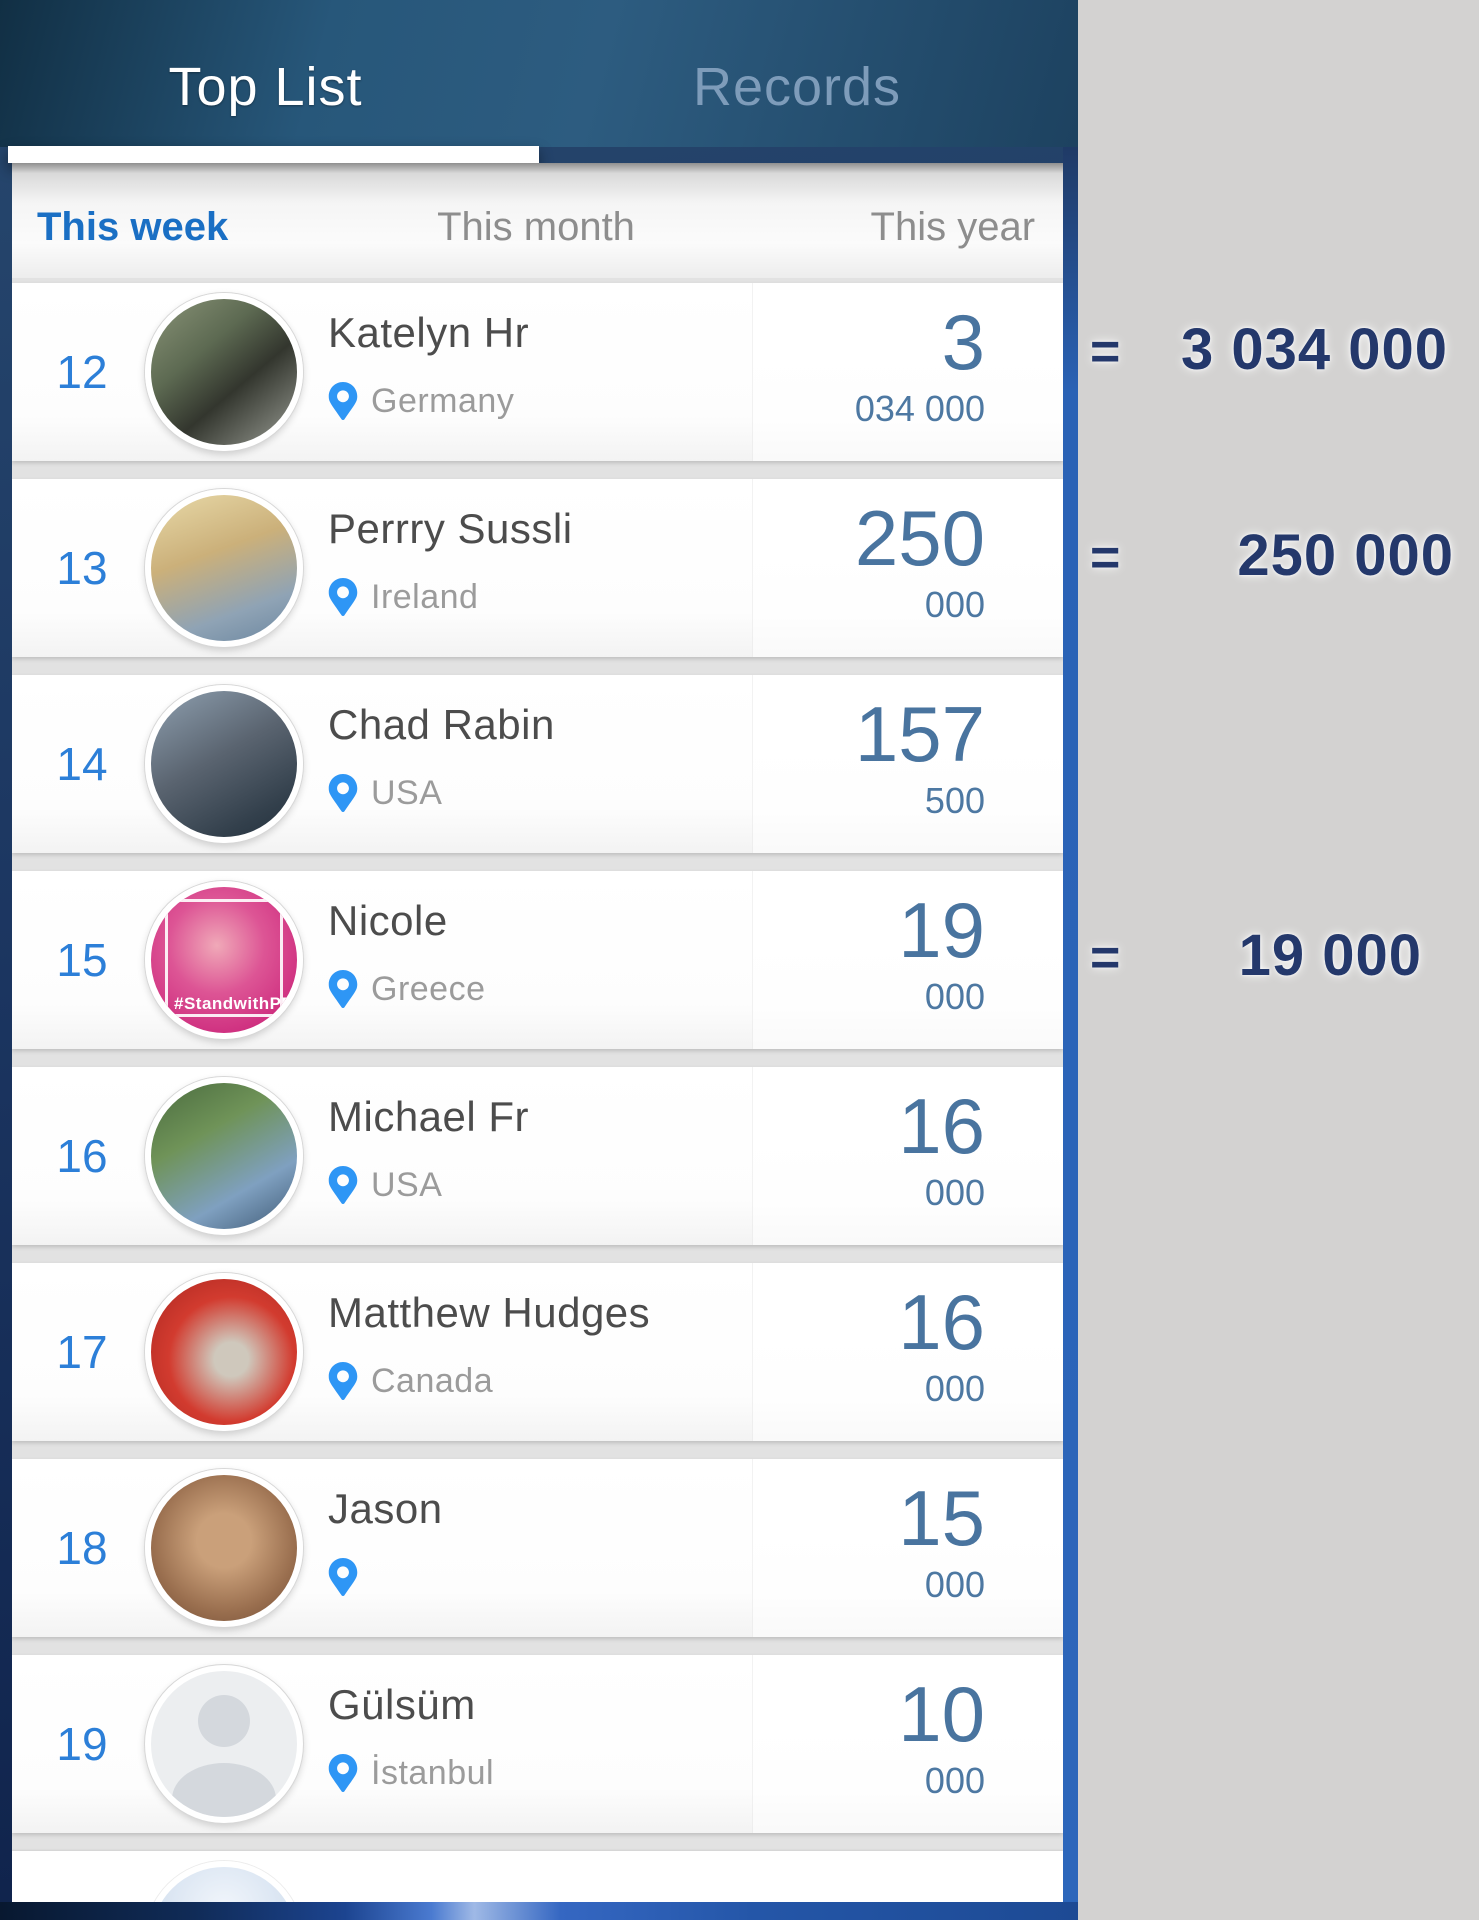  I want to click on leaderboard-row: 19 Gülsüm İstanbul 10 000, so click(537, 1744).